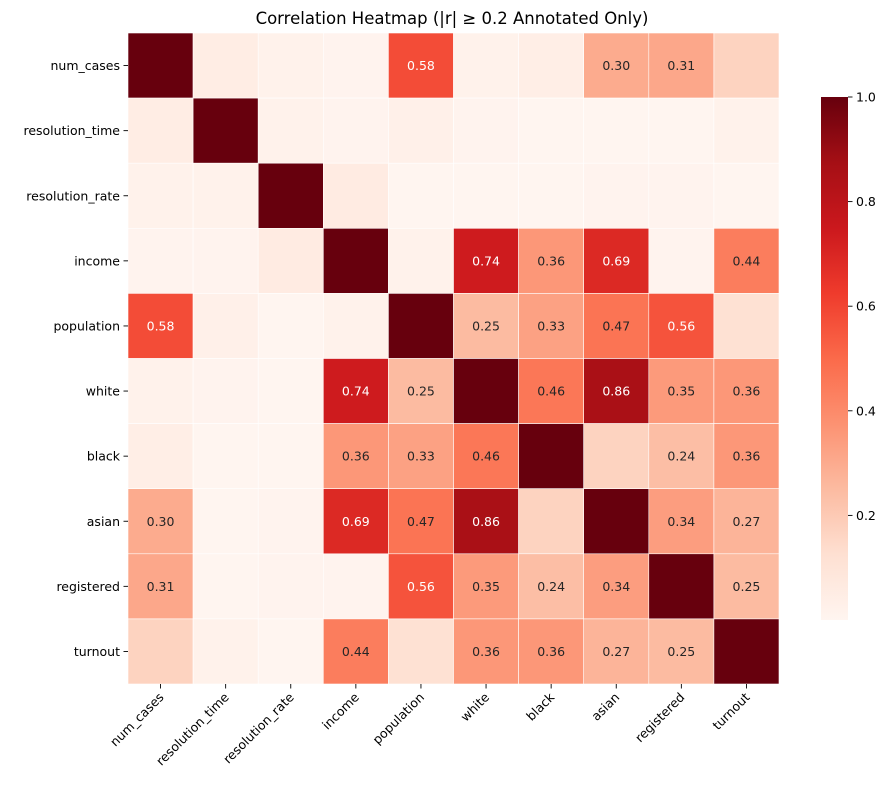  I want to click on heatmap-cell-resolution_time-turnout, so click(746, 130).